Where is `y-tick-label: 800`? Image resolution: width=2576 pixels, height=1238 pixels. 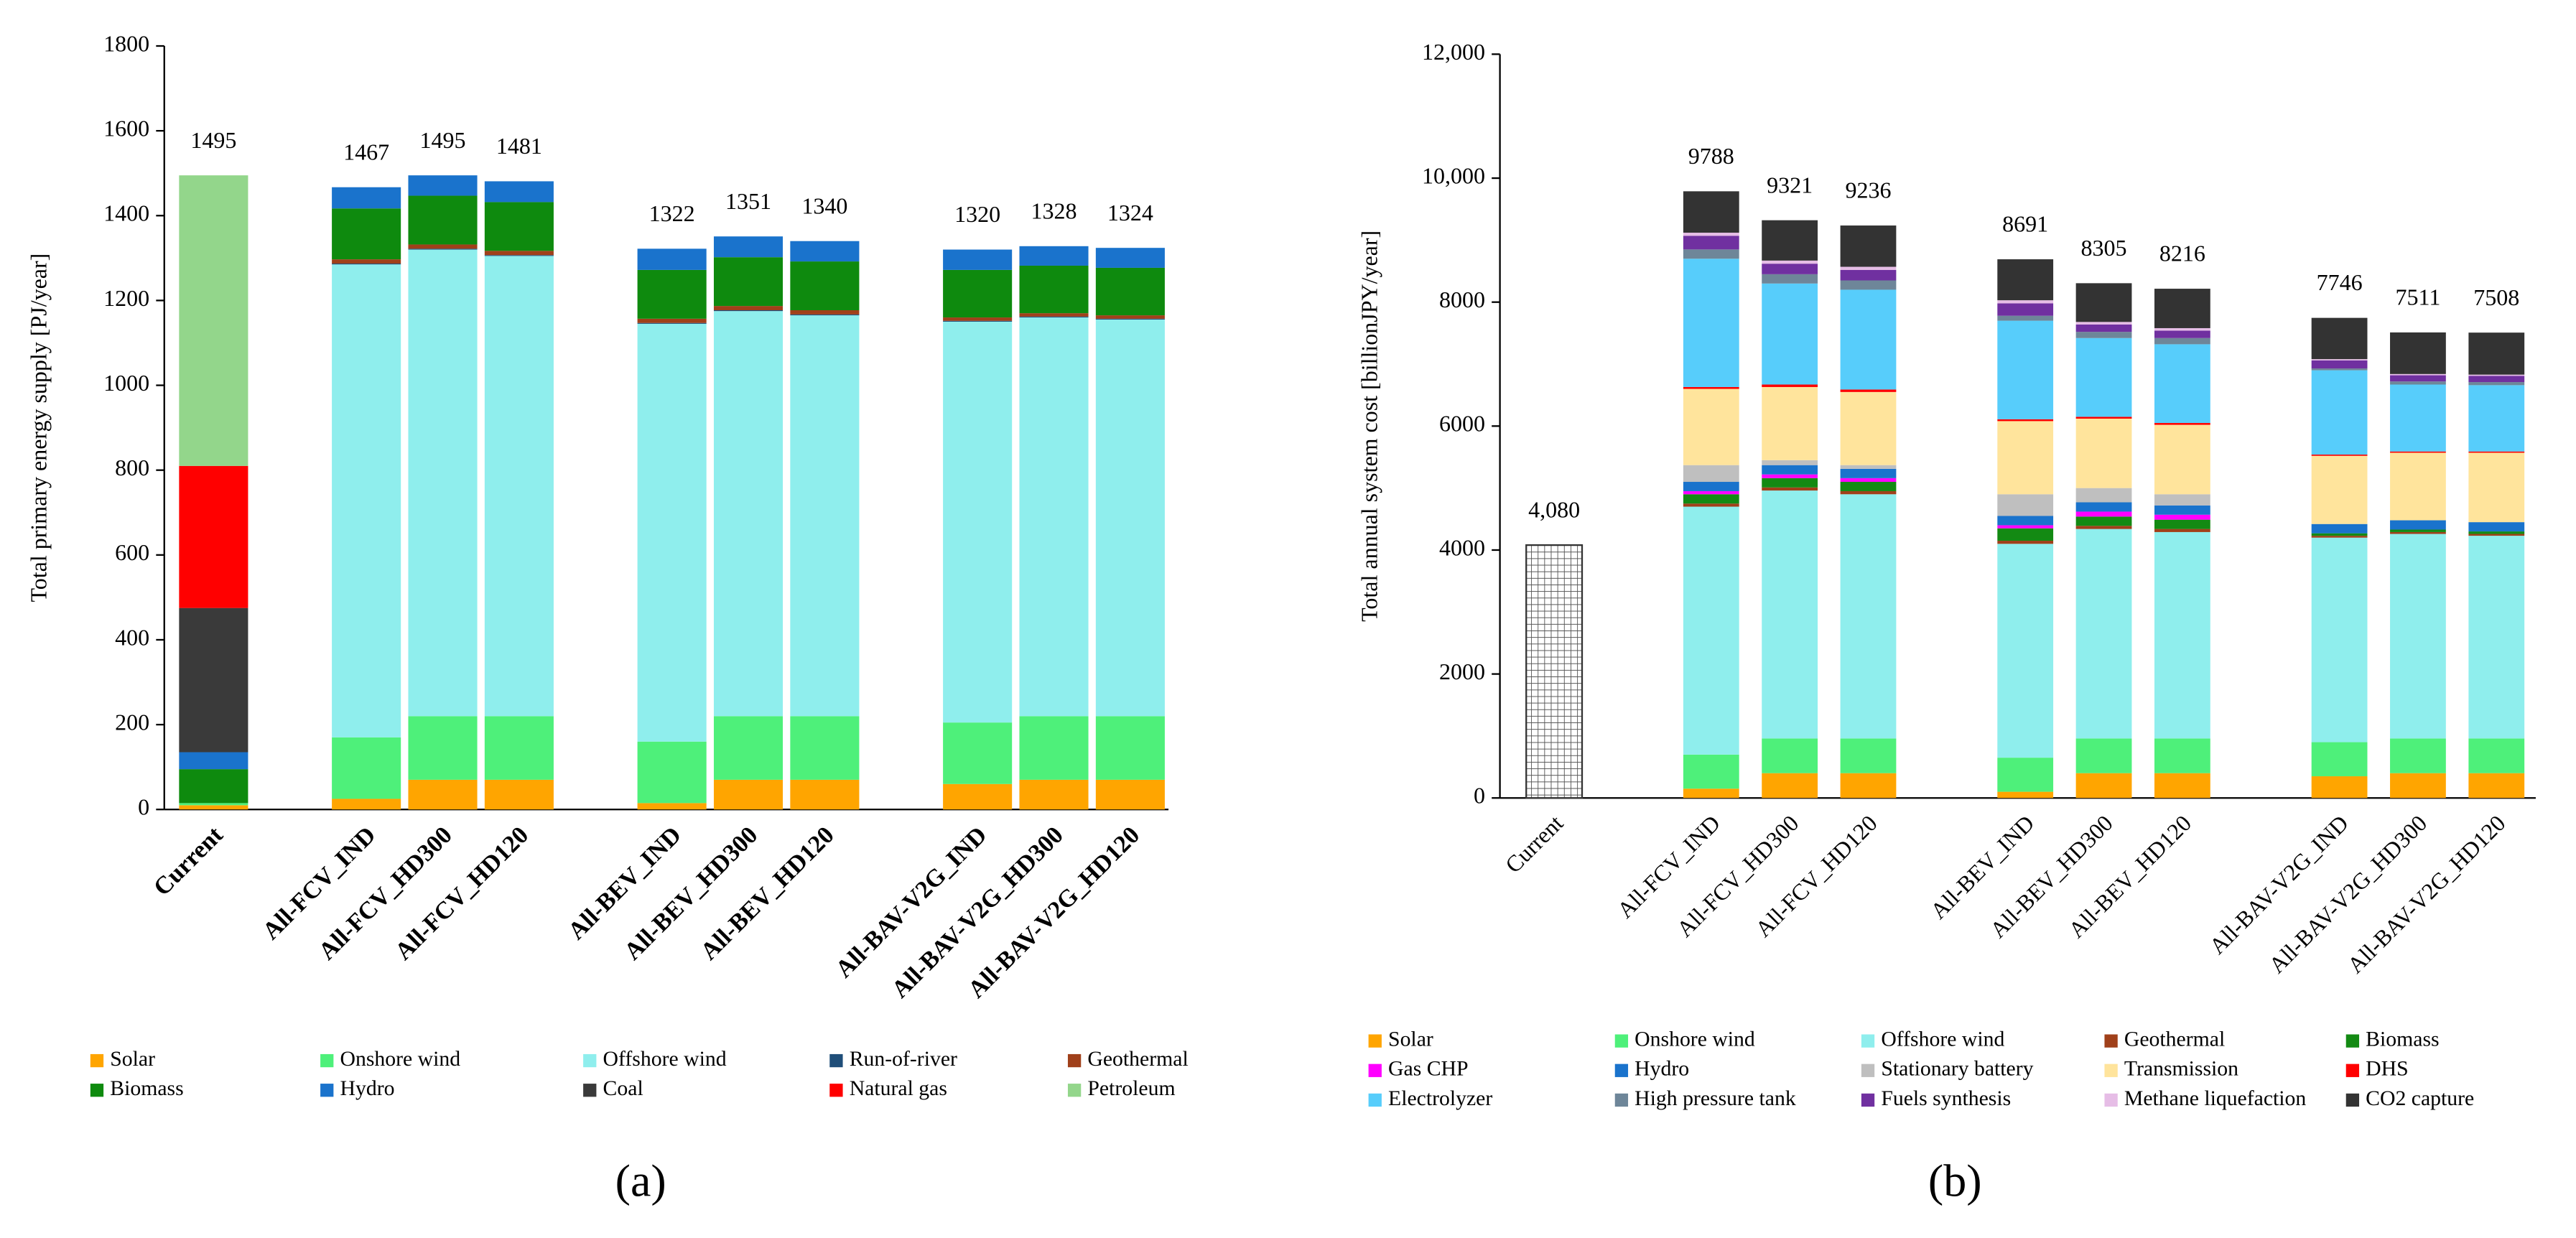 y-tick-label: 800 is located at coordinates (132, 467).